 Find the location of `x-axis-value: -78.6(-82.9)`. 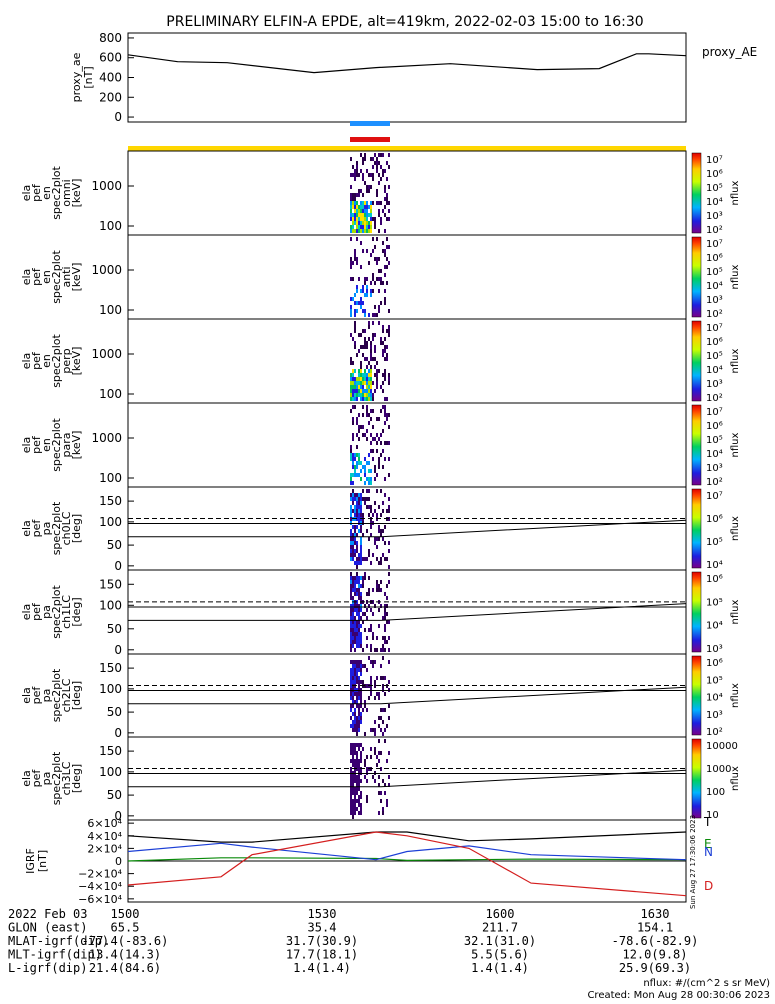

x-axis-value: -78.6(-82.9) is located at coordinates (655, 941).